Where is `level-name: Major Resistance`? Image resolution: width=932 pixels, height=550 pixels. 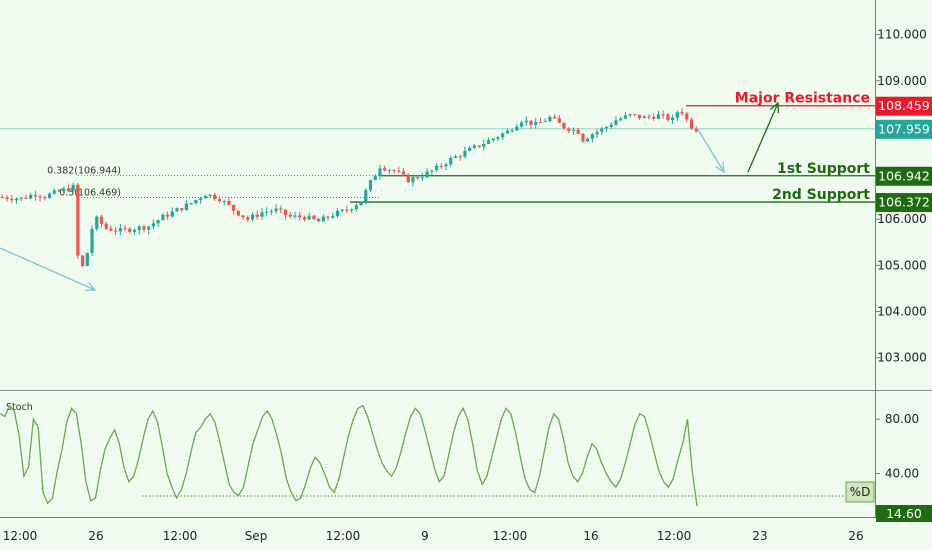 level-name: Major Resistance is located at coordinates (802, 99).